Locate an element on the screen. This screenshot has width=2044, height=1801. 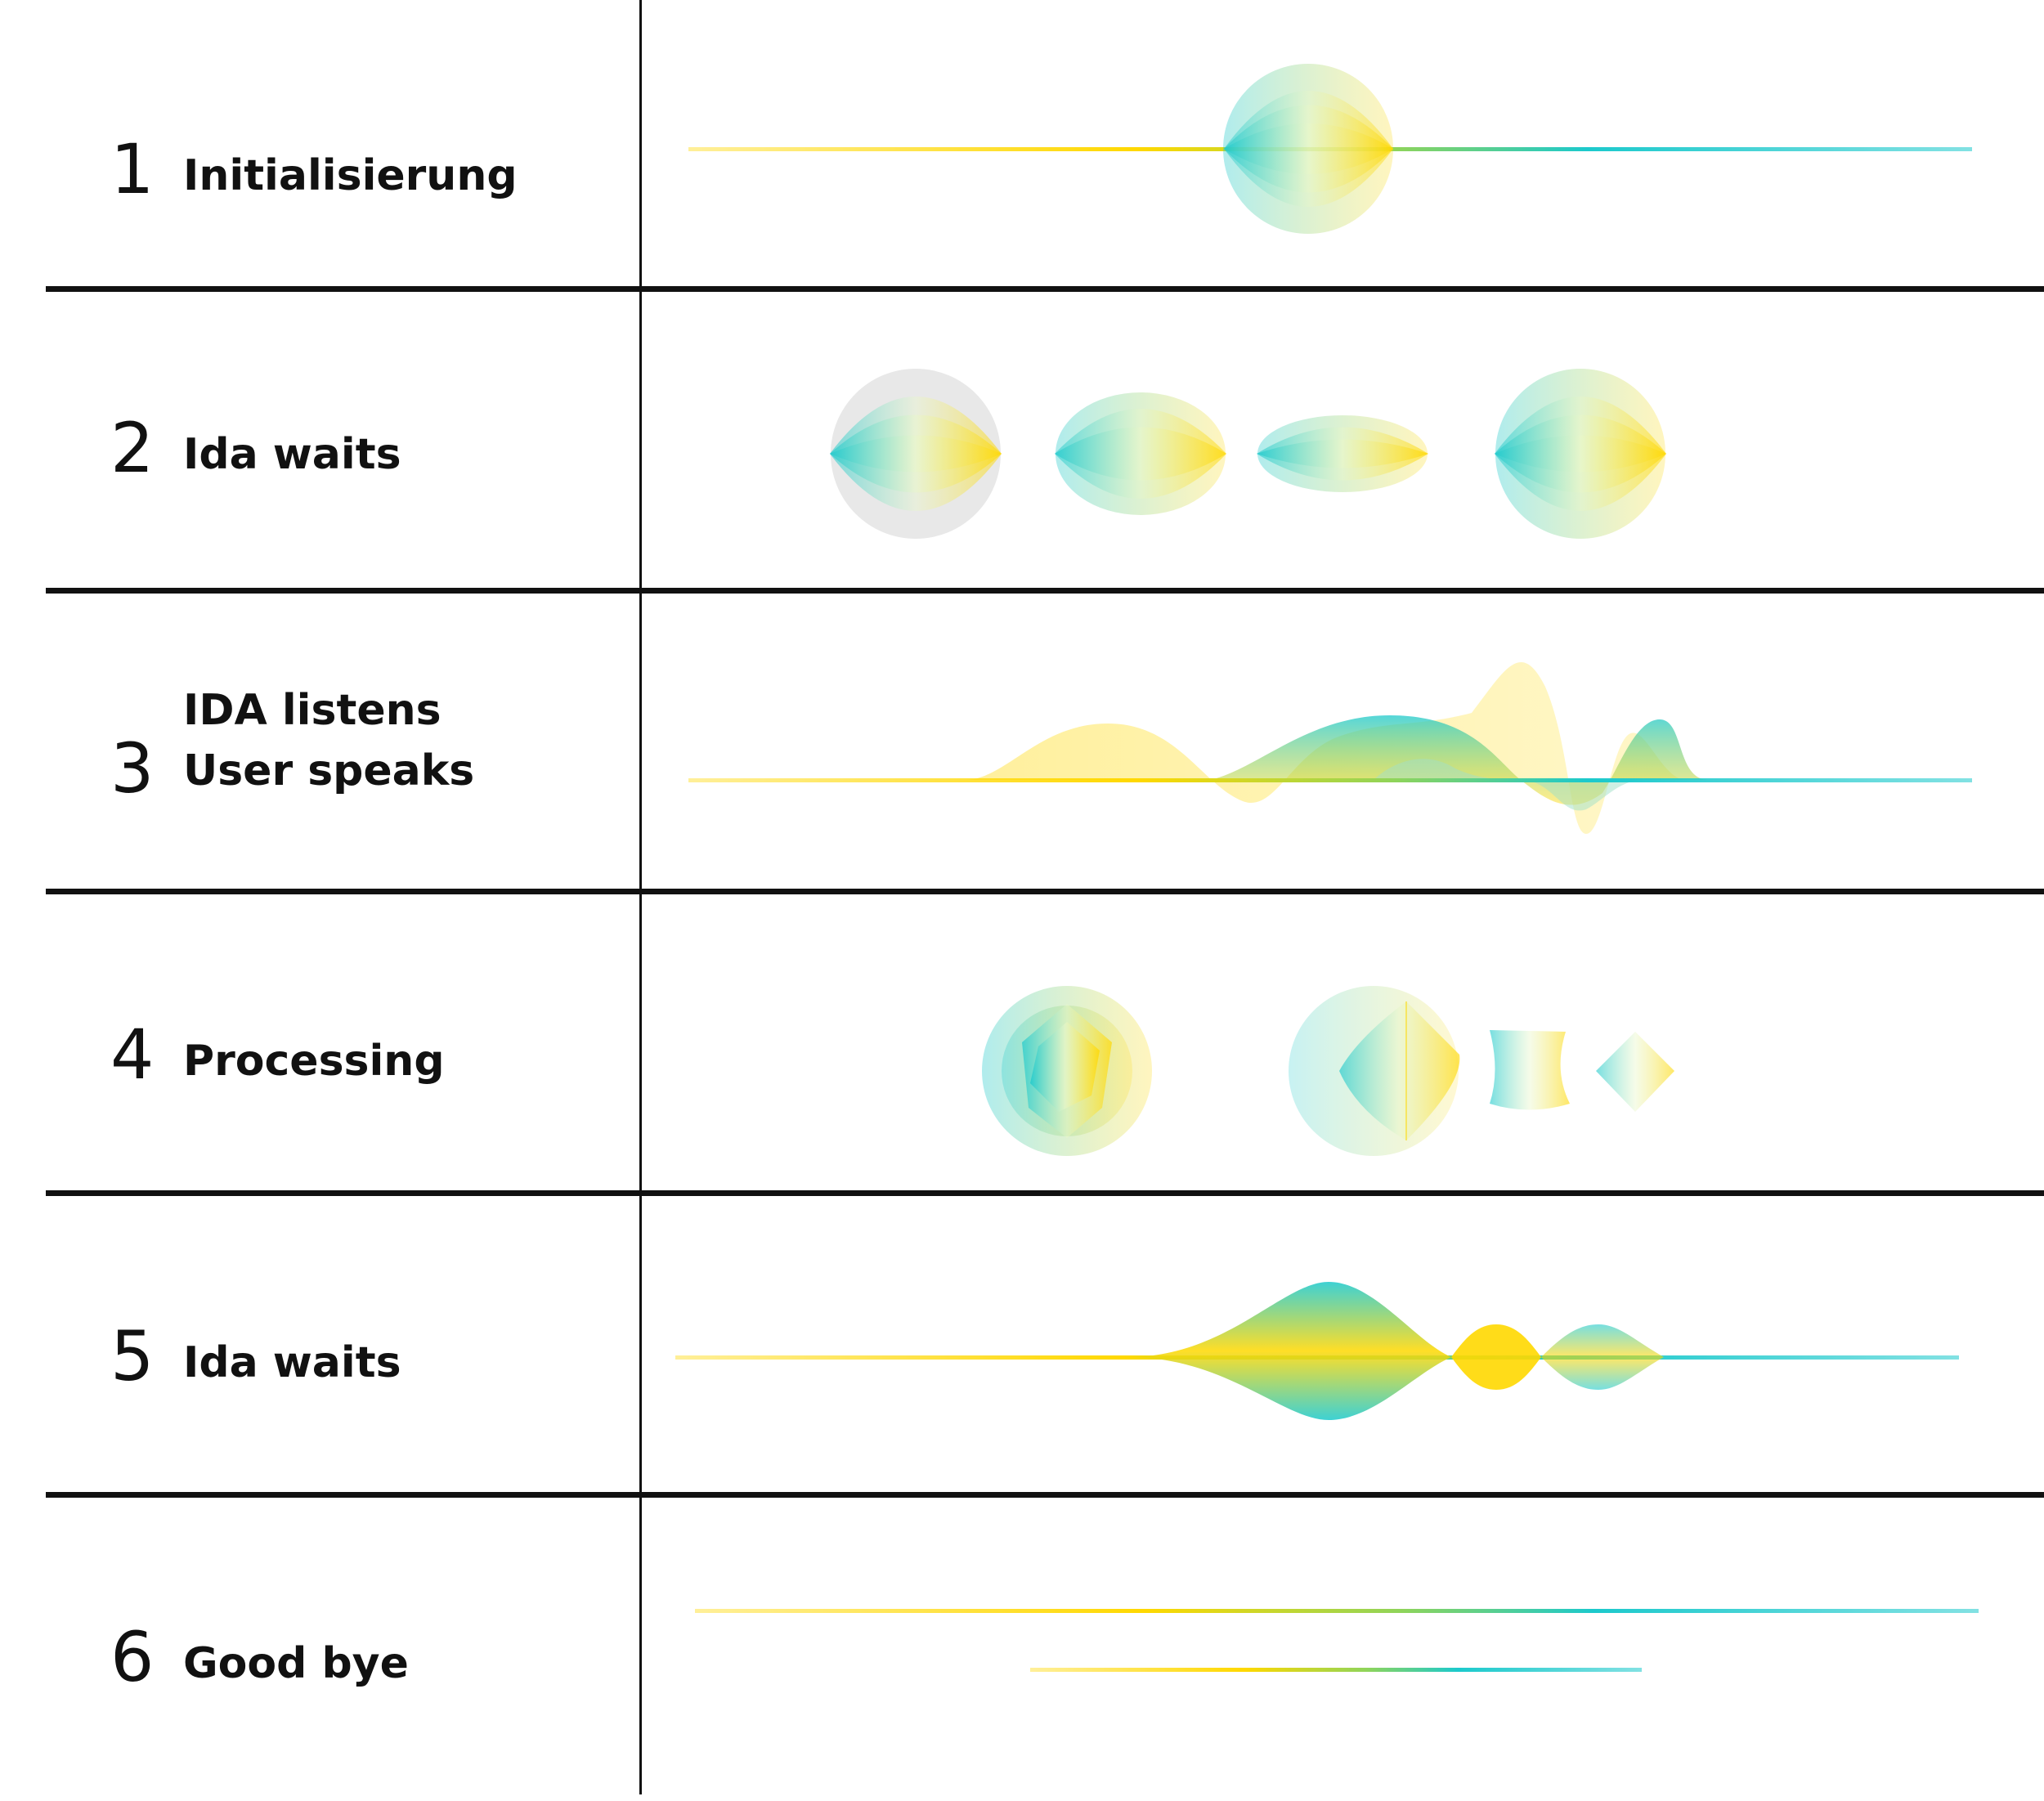
ida-waits-visual is located at coordinates (1349, 449).